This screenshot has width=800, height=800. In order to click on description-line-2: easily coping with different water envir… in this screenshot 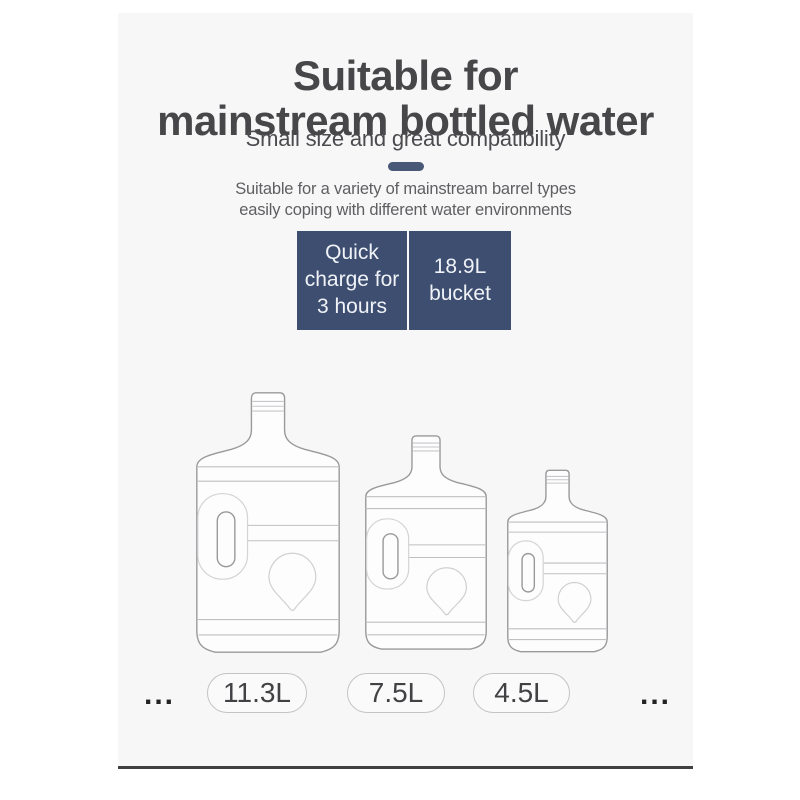, I will do `click(405, 210)`.